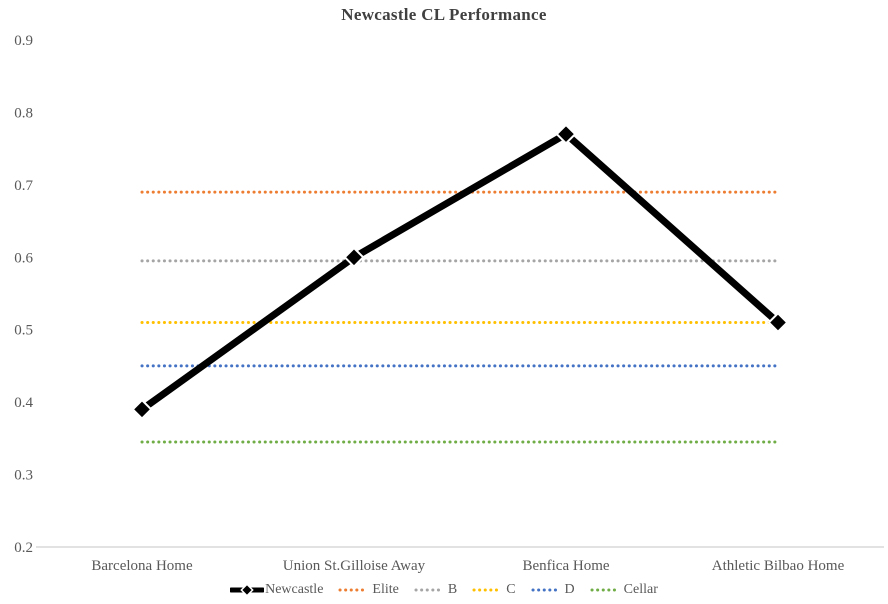 The image size is (888, 604). I want to click on legend-label: B, so click(452, 589).